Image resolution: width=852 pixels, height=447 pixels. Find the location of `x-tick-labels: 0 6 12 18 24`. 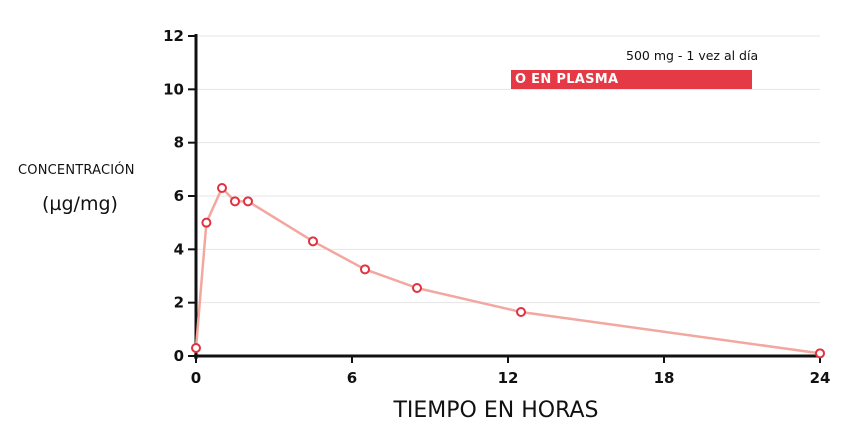

x-tick-labels: 0 6 12 18 24 is located at coordinates (511, 371).